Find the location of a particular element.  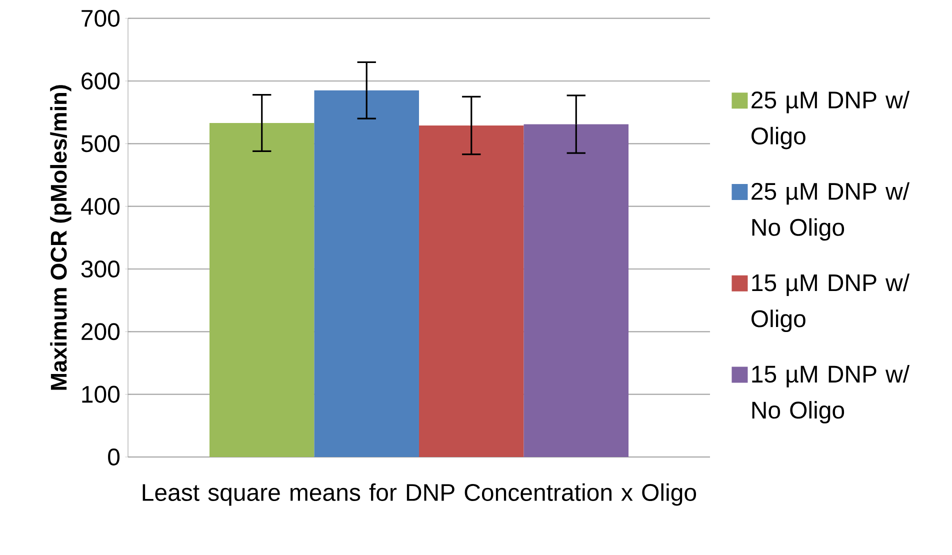

y-tick-label: 0 is located at coordinates (114, 457).